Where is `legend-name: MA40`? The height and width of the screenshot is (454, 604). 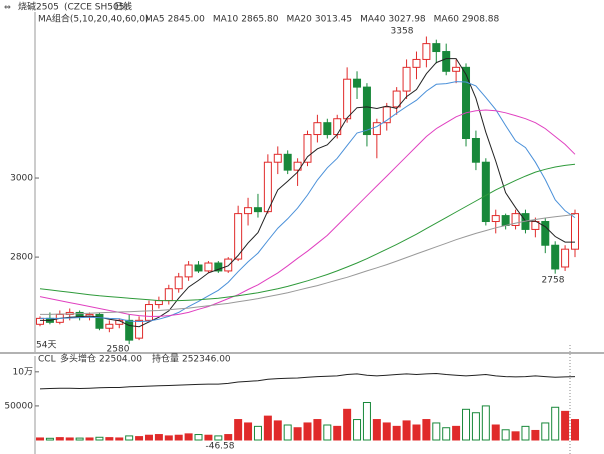
legend-name: MA40 is located at coordinates (373, 20).